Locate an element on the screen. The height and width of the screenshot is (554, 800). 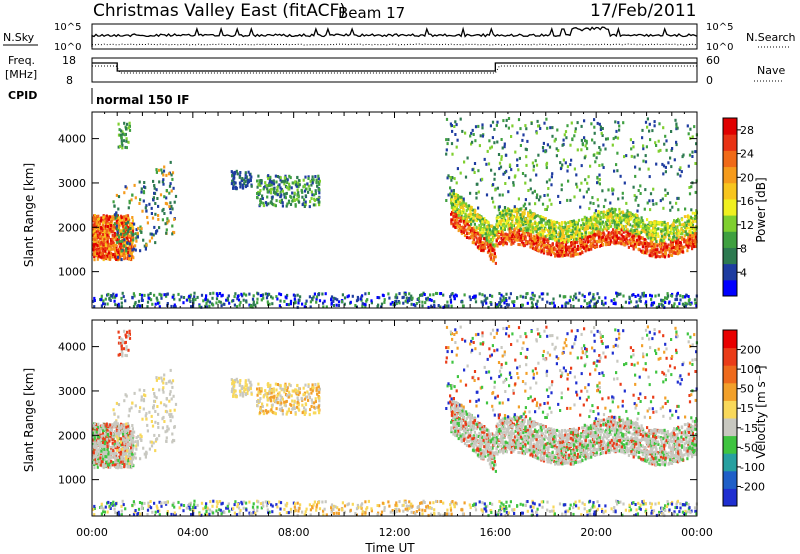
beam-label: Beam 17 is located at coordinates (371, 13).